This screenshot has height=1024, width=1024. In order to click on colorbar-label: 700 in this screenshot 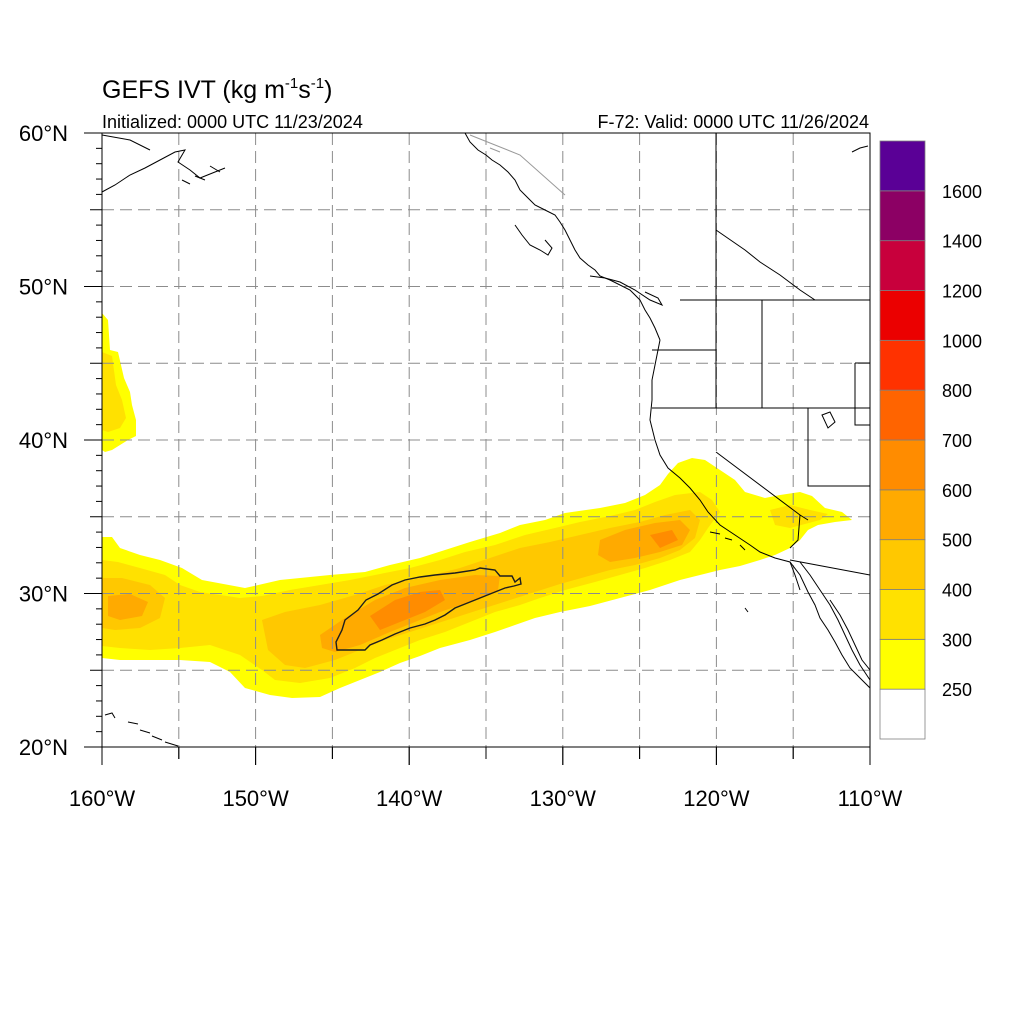, I will do `click(957, 441)`.